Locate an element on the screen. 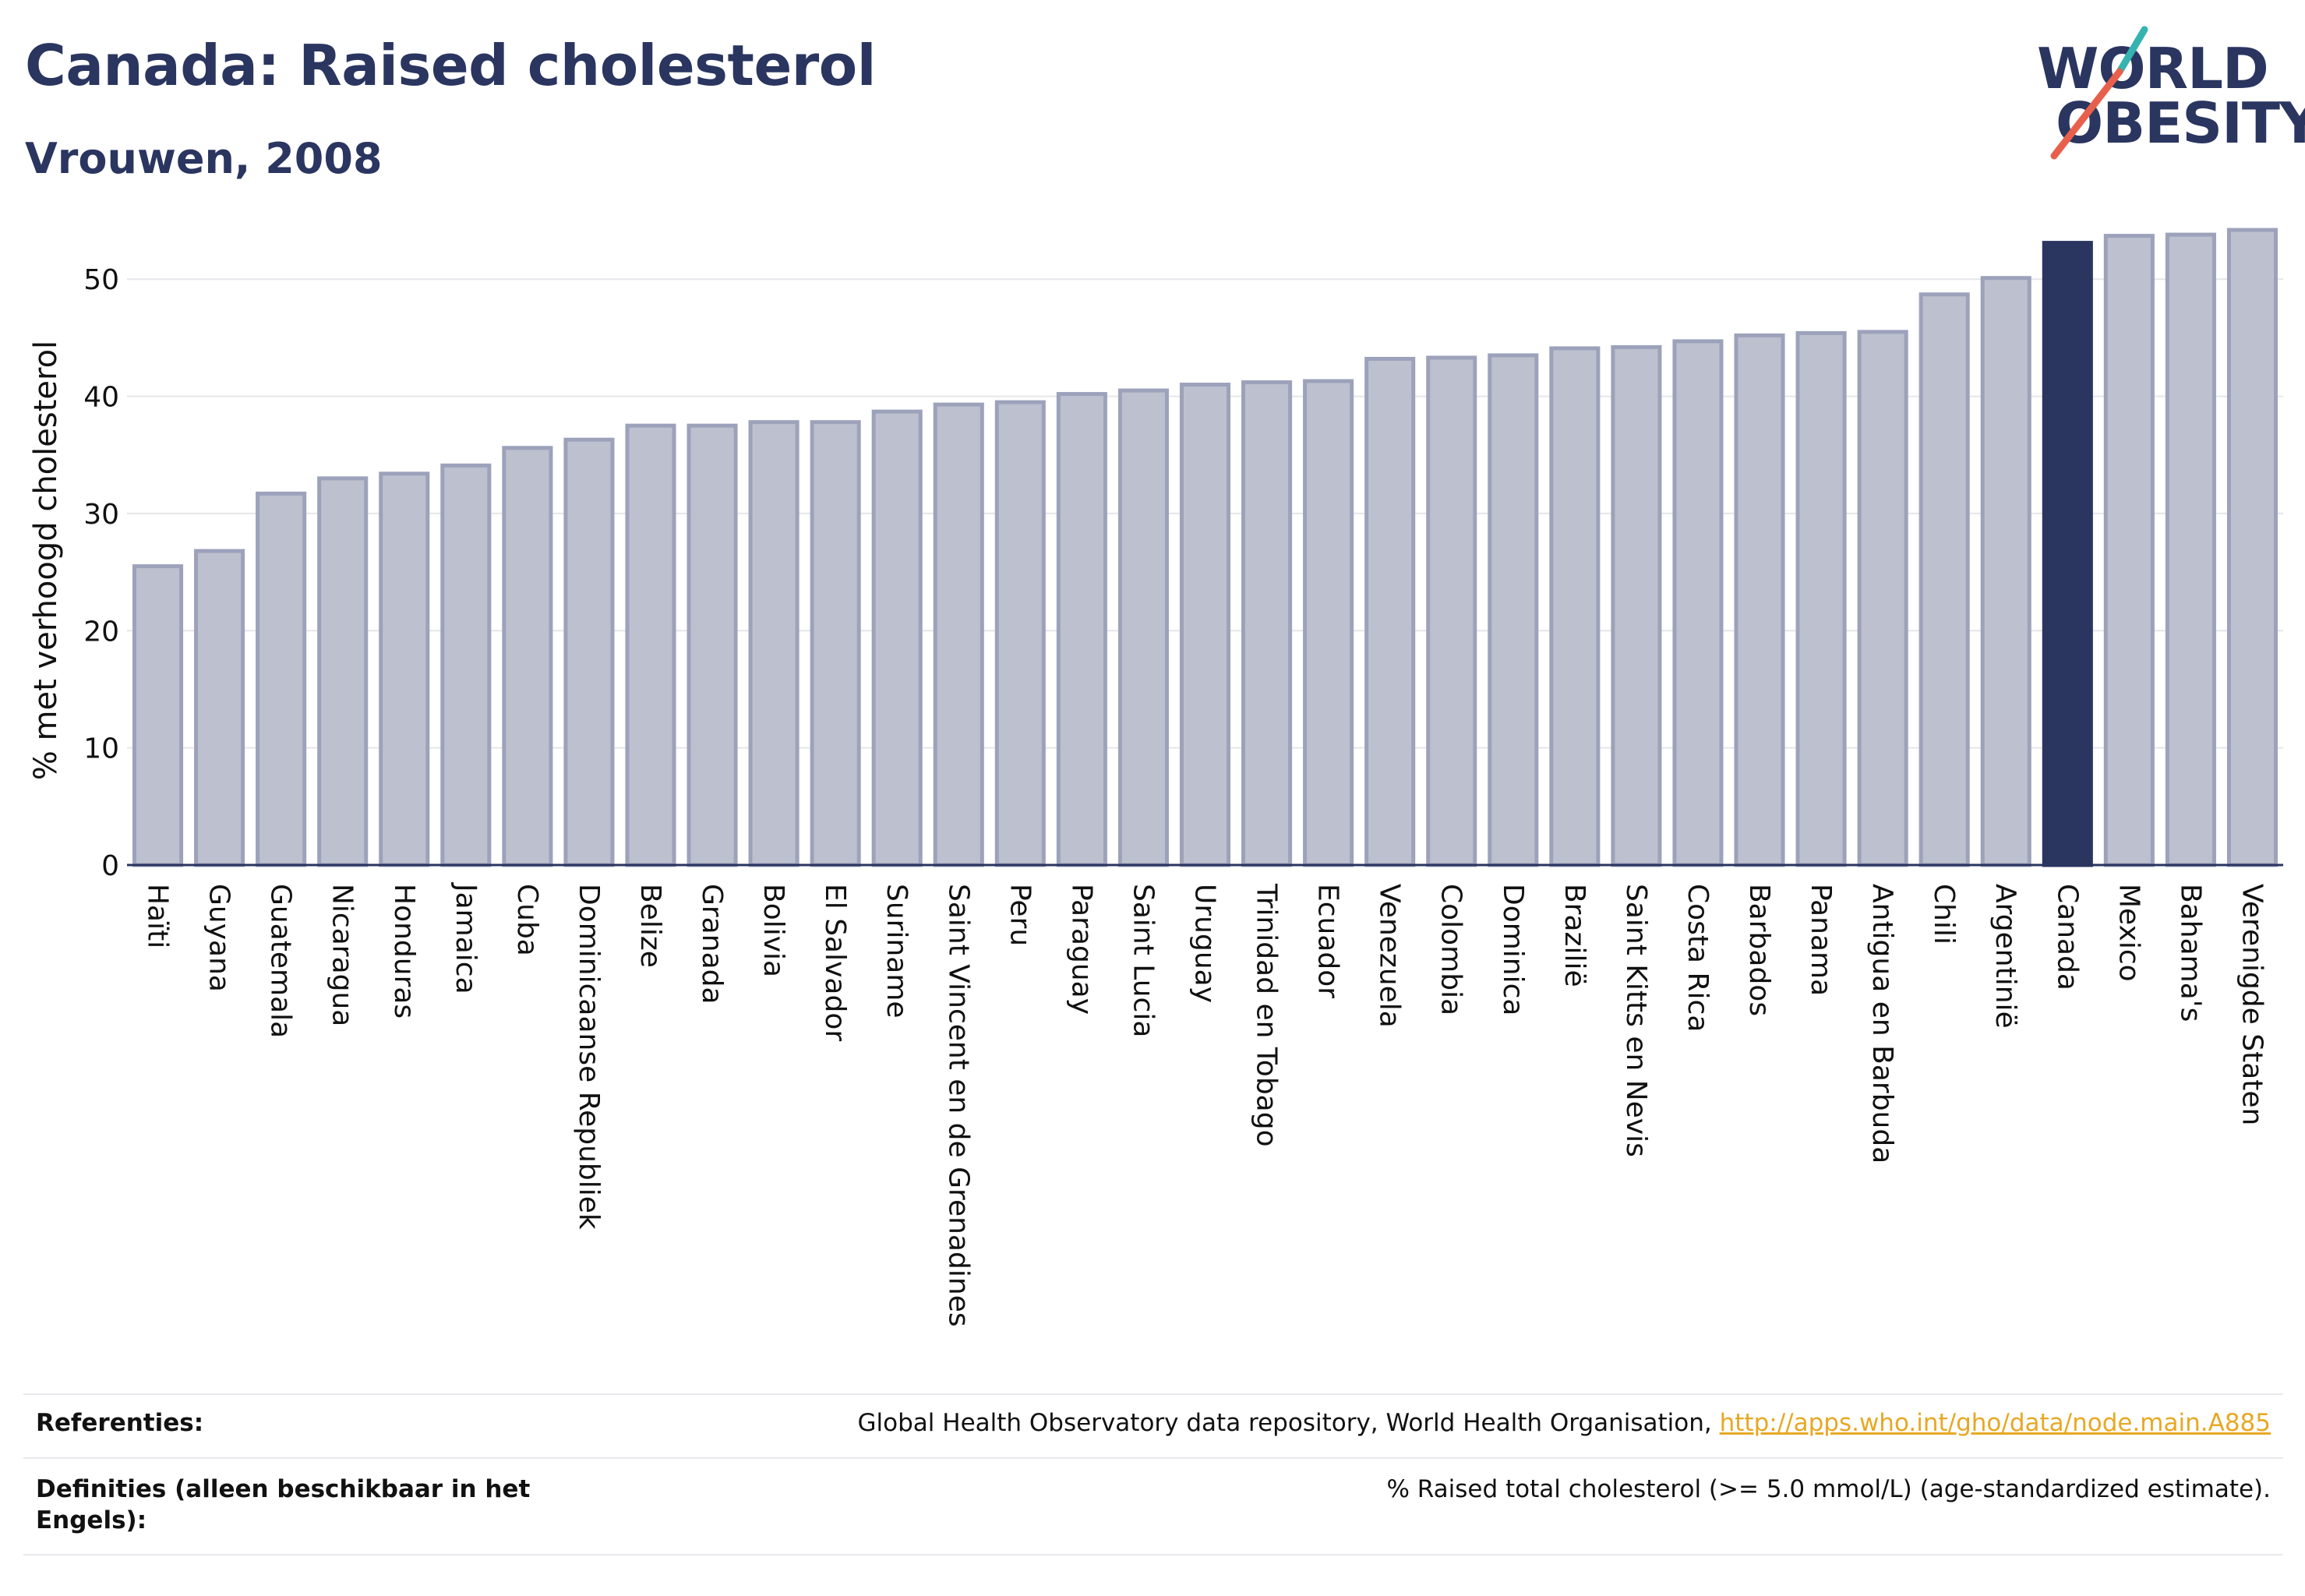 The height and width of the screenshot is (1596, 2305). x-tick-label: El Salvador is located at coordinates (835, 962).